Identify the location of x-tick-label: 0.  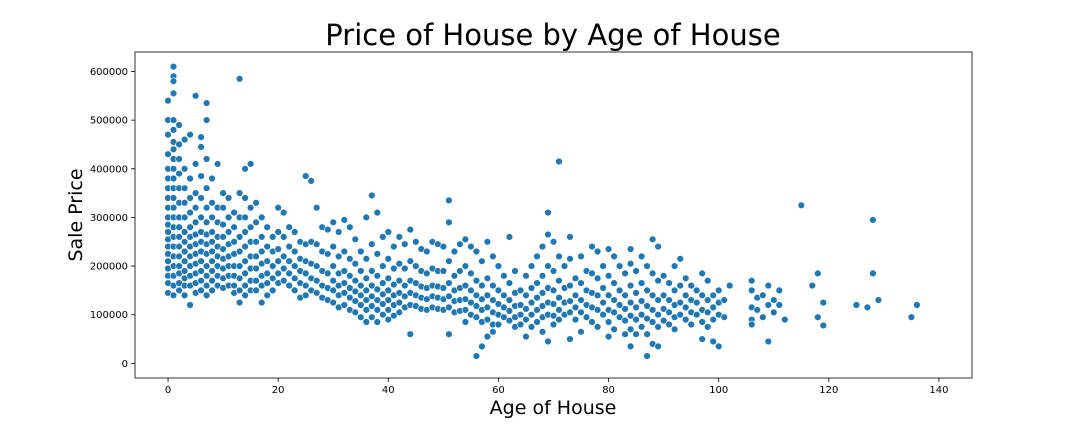
(168, 390).